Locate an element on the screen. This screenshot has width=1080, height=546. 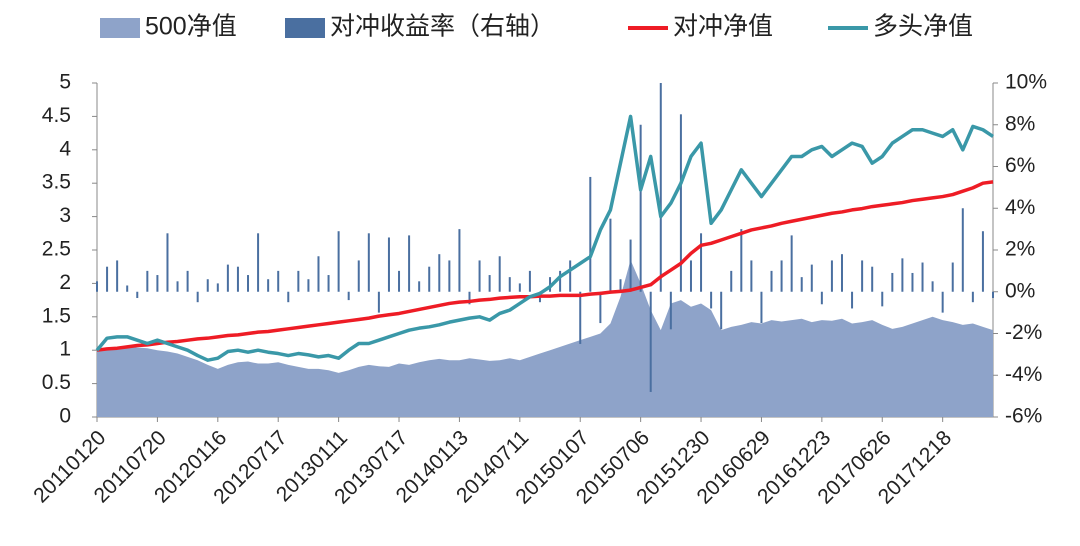
y2-tick-label: 8% is located at coordinates (1020, 123).